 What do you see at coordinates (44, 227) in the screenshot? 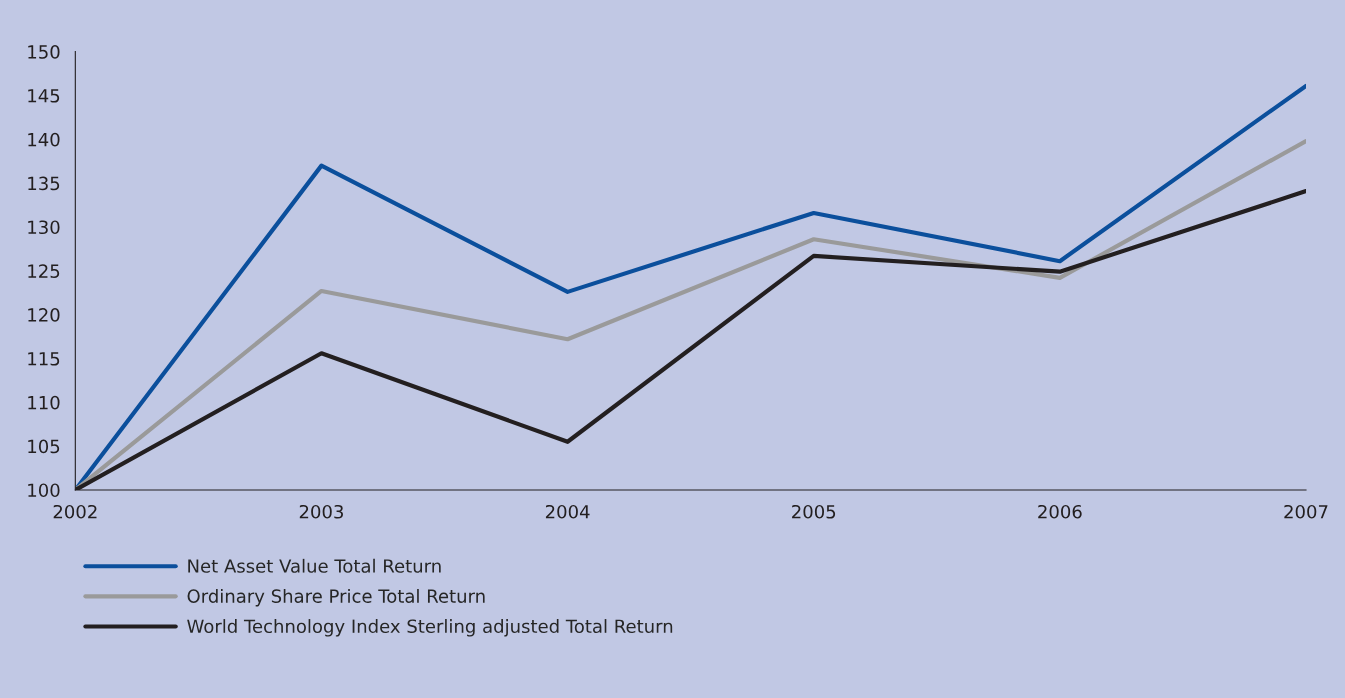
I see `y-tick-label: 130` at bounding box center [44, 227].